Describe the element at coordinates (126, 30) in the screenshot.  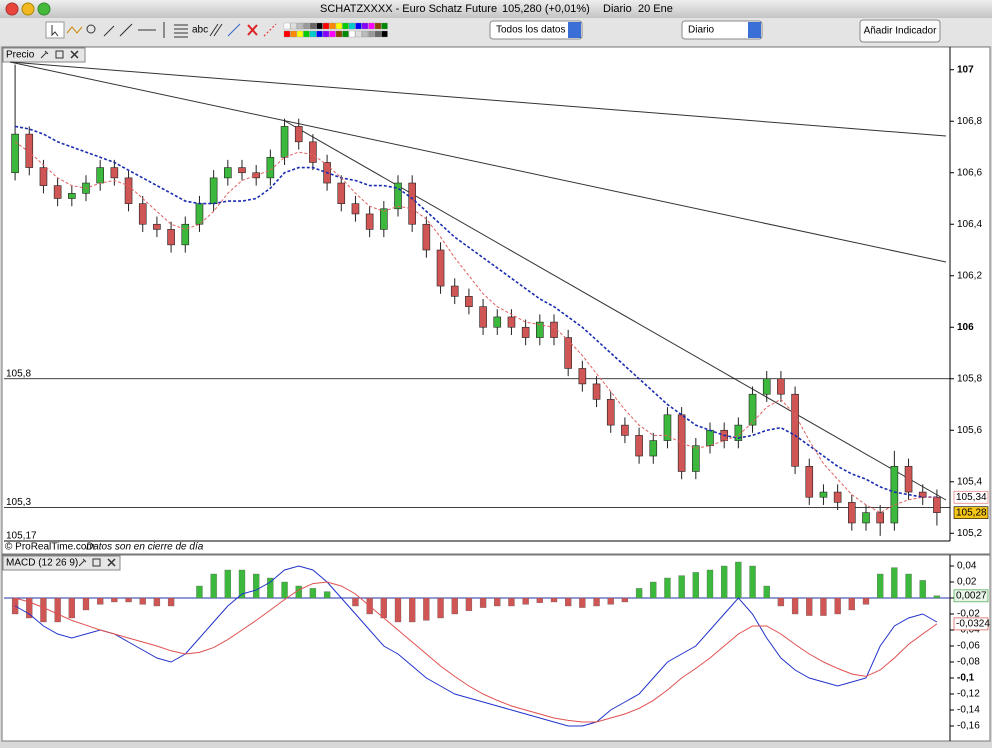
I see `ray-tool` at that location.